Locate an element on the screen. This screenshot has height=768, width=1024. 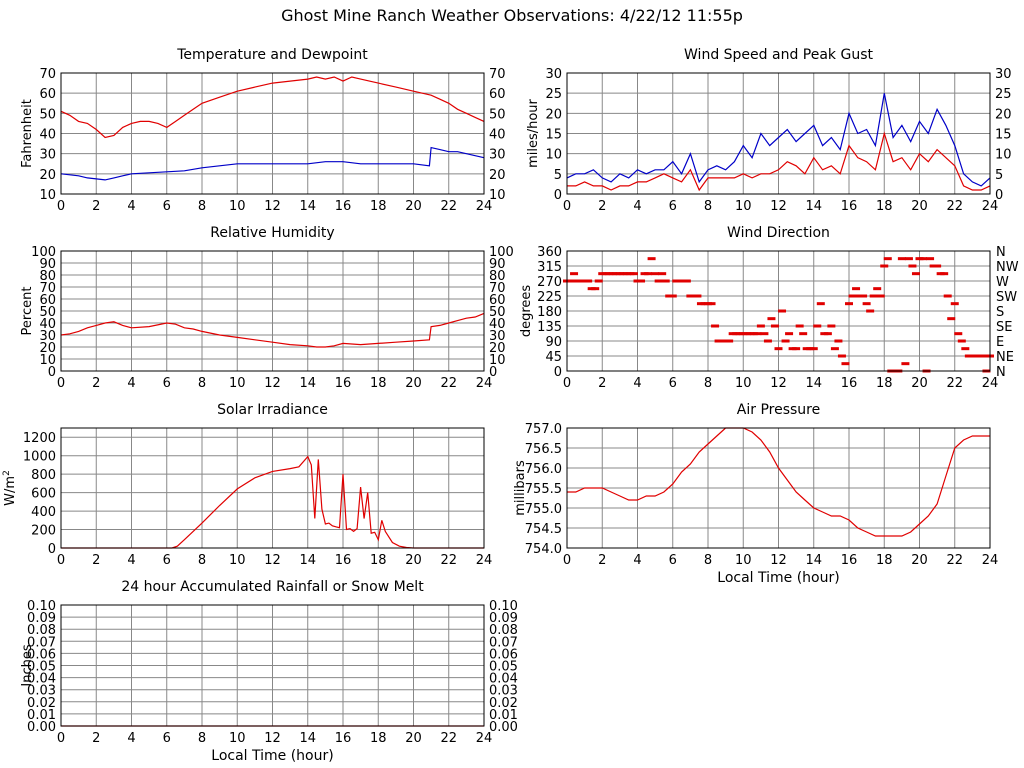
x-tick-label-wind-2: 2 is located at coordinates (602, 206).